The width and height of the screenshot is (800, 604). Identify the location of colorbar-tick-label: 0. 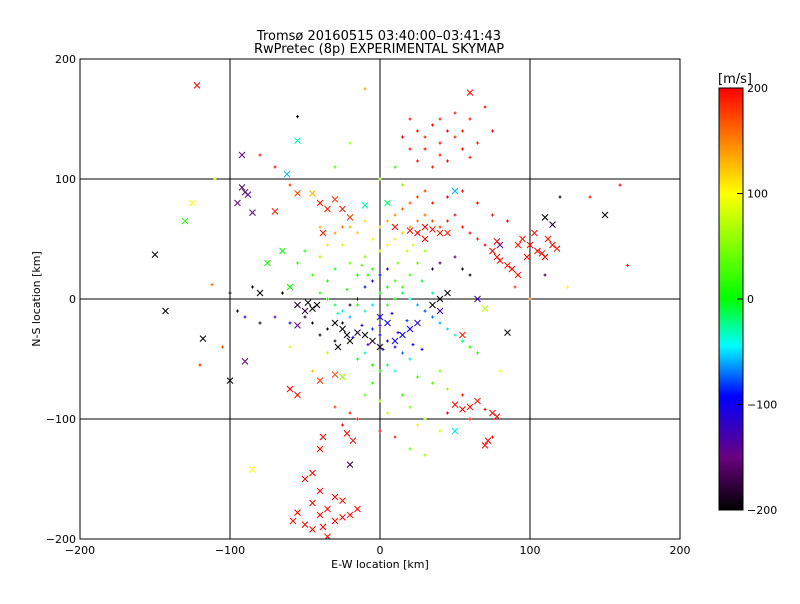
(750, 299).